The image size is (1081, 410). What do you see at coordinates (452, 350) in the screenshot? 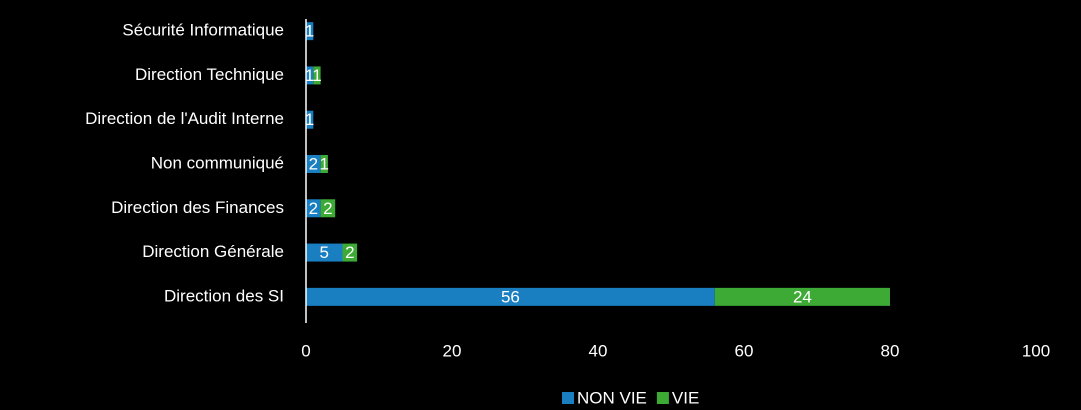
I see `x-tick-label: 20` at bounding box center [452, 350].